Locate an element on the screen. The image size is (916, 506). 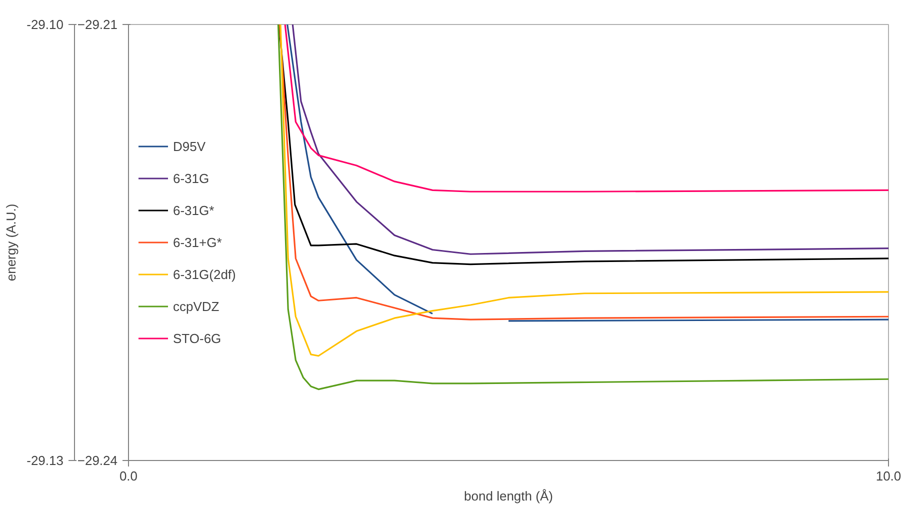
legend-label: 6-31+G* is located at coordinates (197, 242).